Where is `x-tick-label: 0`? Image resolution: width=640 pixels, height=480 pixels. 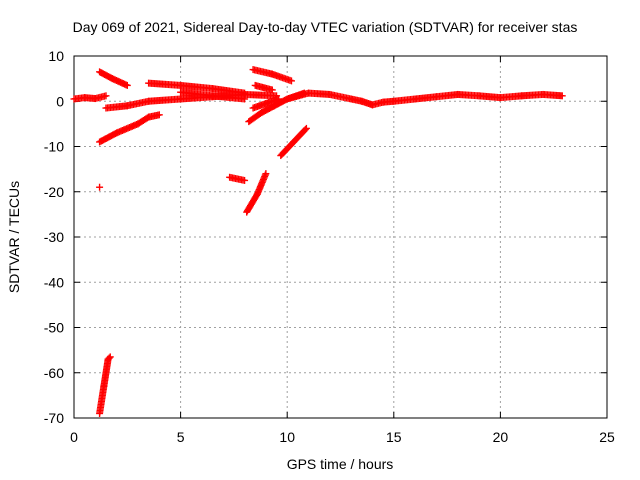 x-tick-label: 0 is located at coordinates (74, 437).